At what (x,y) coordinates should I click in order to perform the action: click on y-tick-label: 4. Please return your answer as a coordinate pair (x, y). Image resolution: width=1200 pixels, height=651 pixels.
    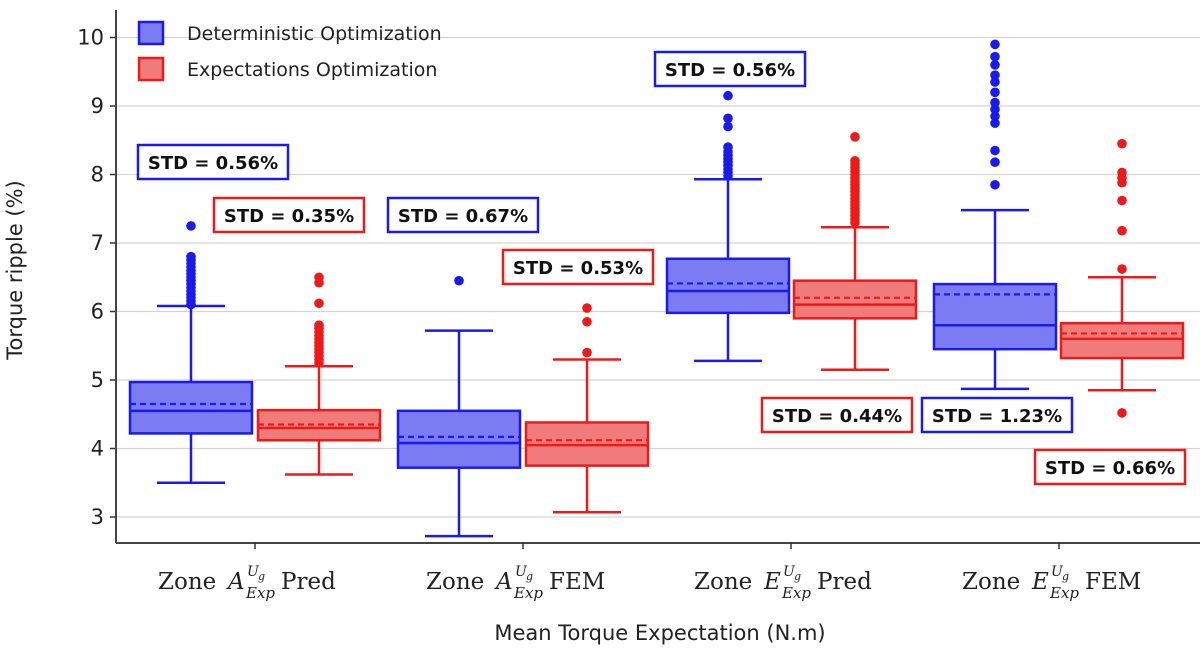
    Looking at the image, I should click on (97, 449).